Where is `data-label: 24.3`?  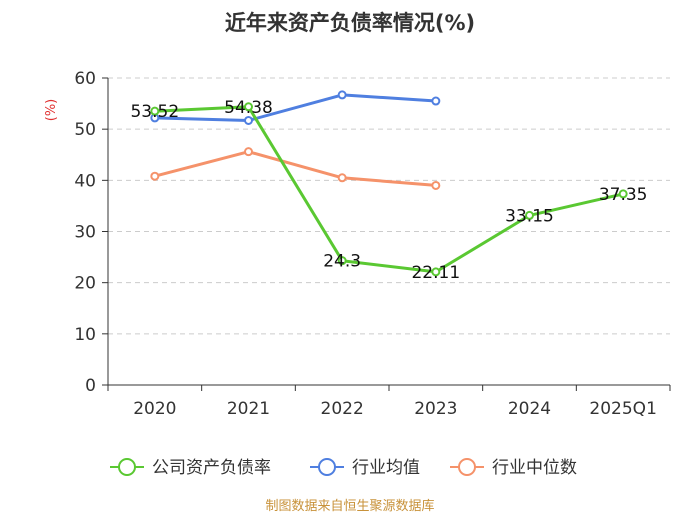 data-label: 24.3 is located at coordinates (342, 262).